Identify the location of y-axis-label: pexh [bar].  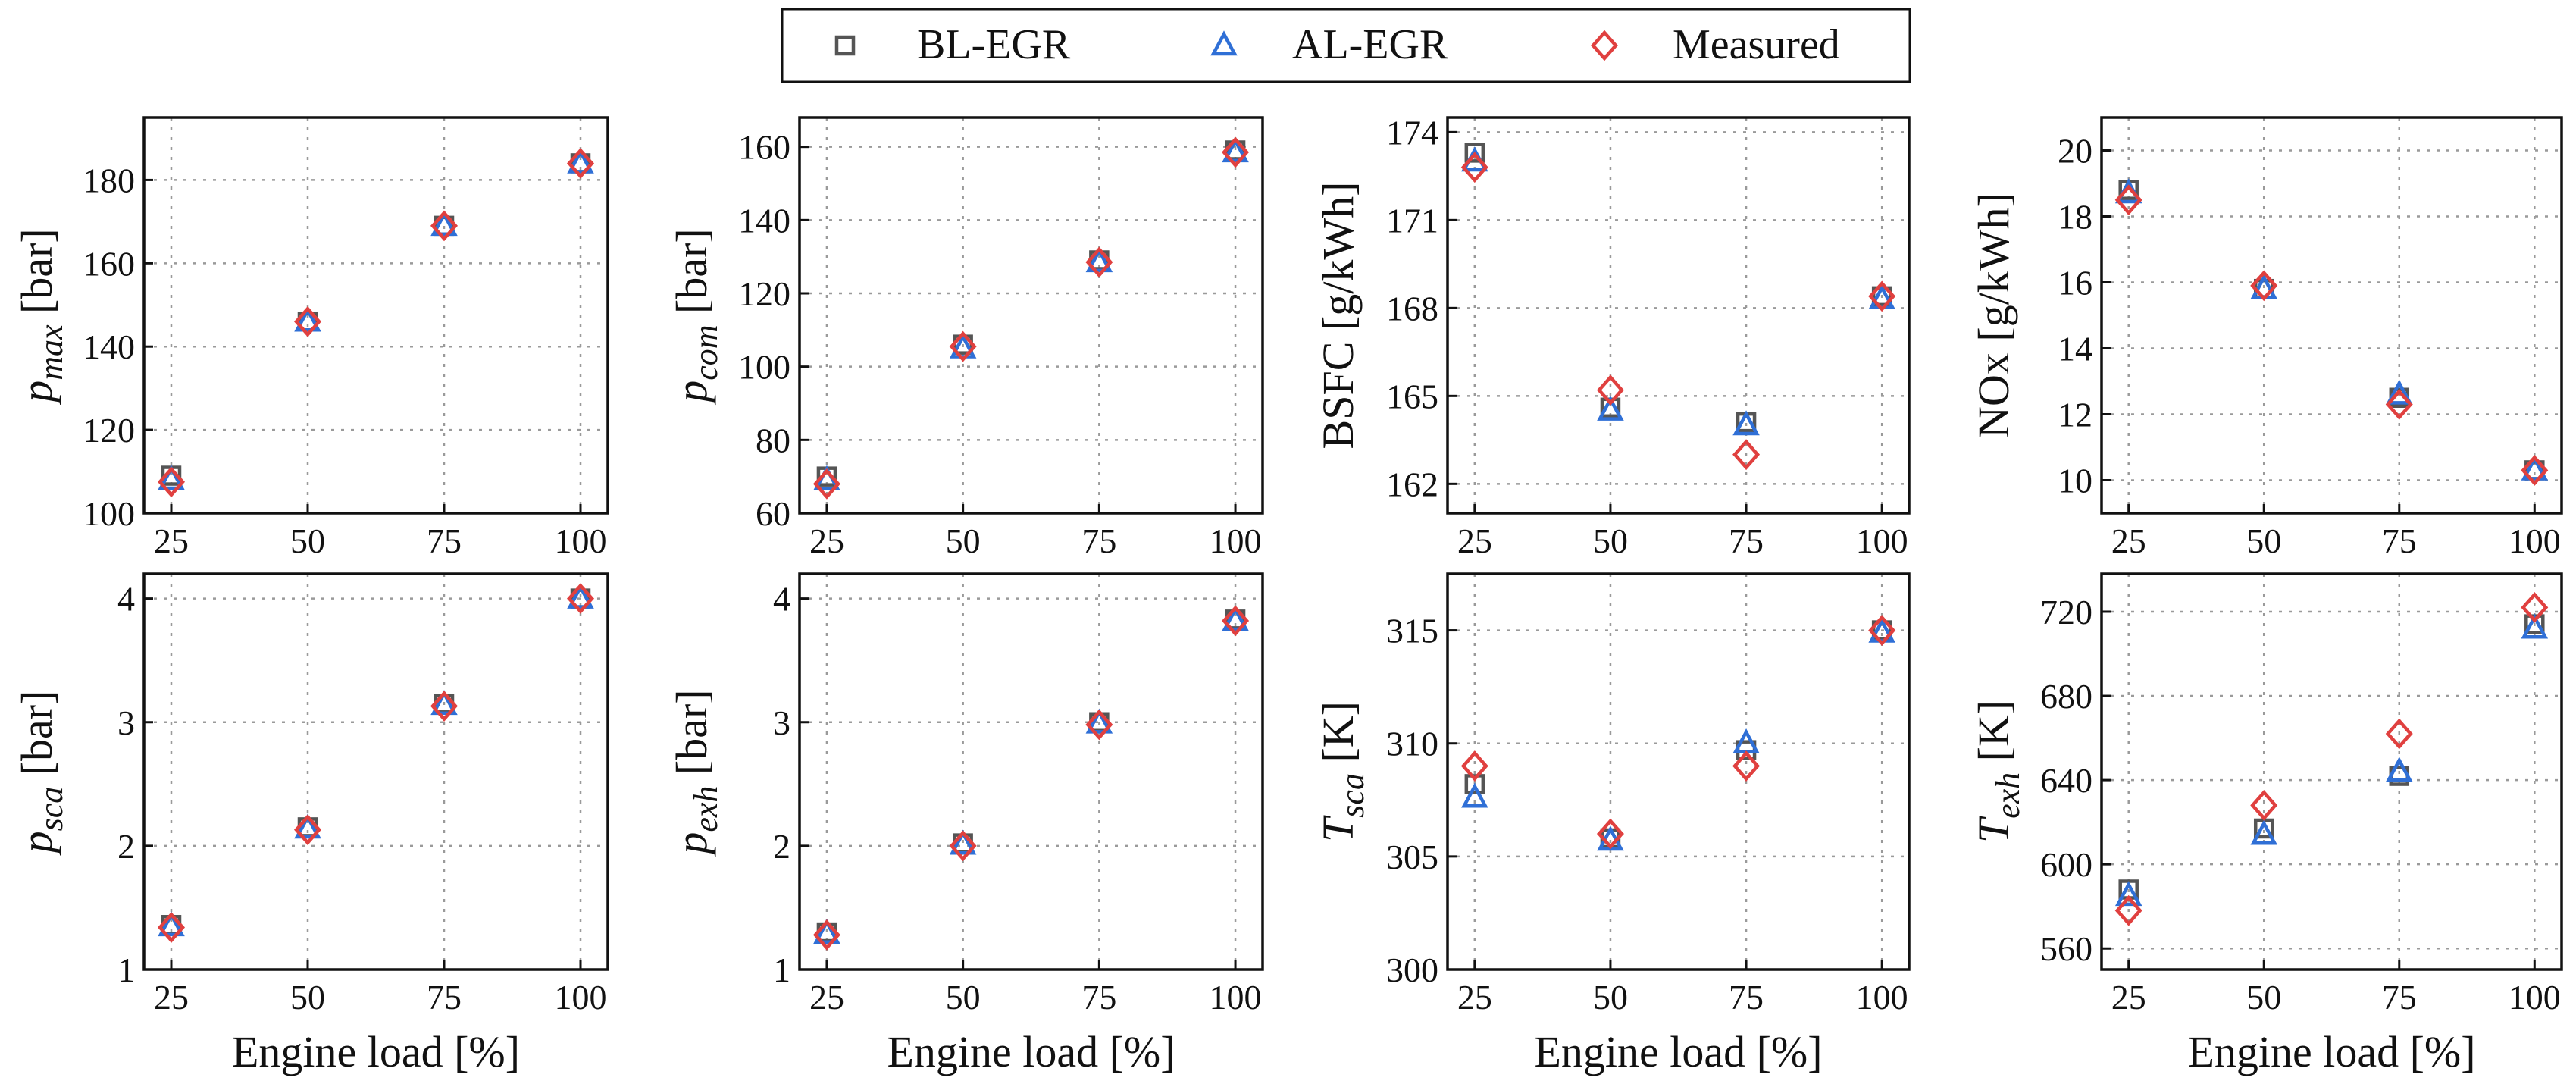
(696, 773).